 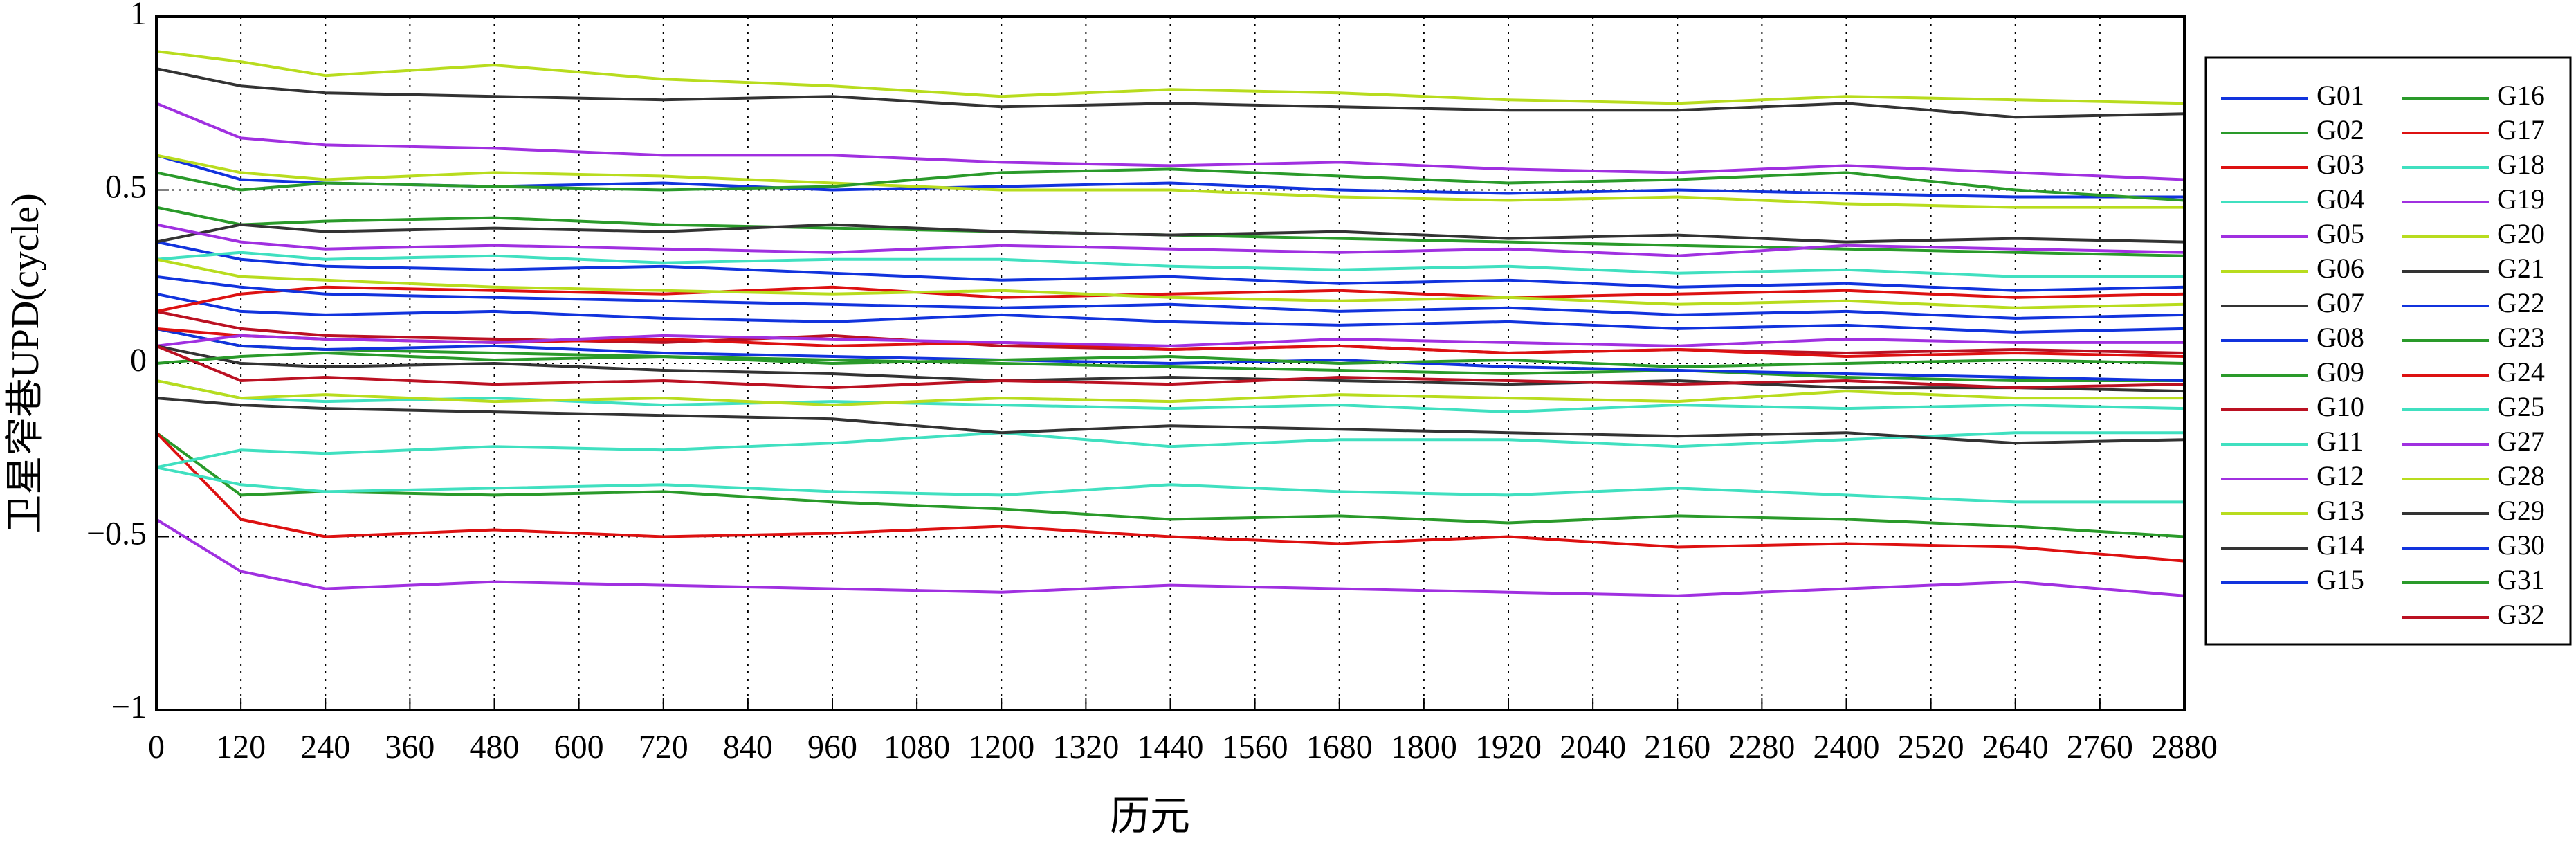 I want to click on x-tick-label: 1320, so click(x=1085, y=747).